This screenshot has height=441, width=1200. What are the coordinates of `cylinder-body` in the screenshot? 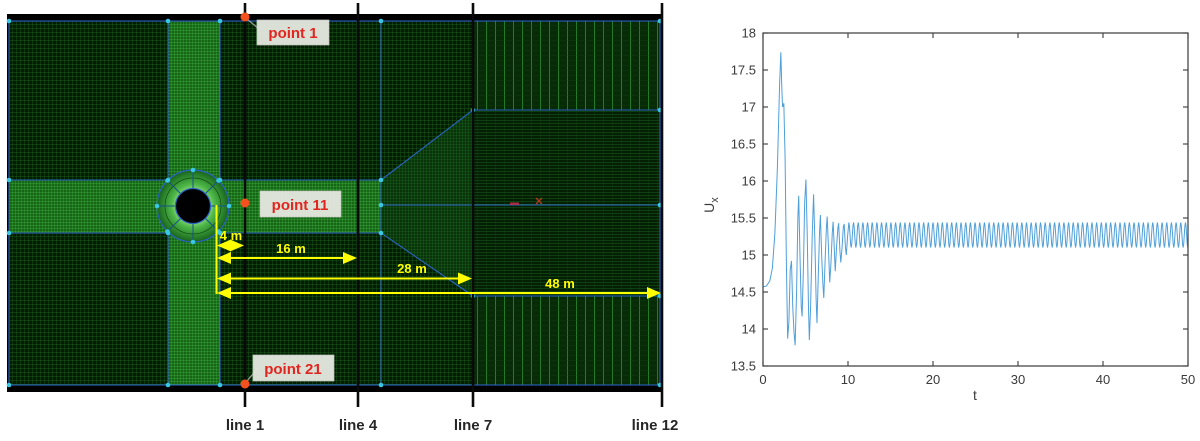 It's located at (193, 206).